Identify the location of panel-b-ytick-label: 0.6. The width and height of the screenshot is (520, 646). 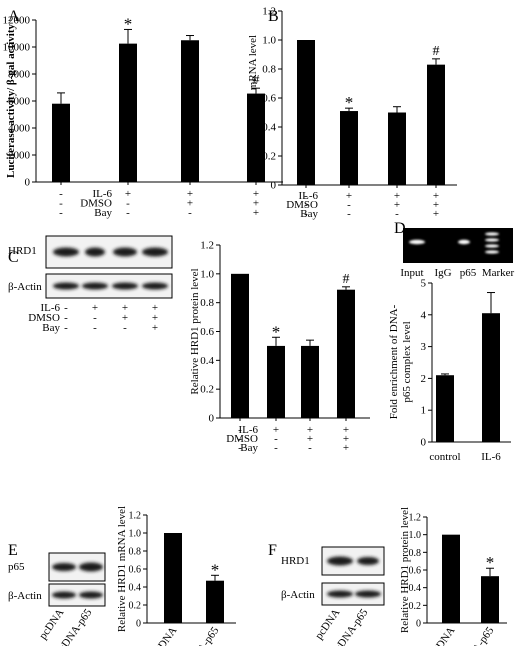
(269, 99).